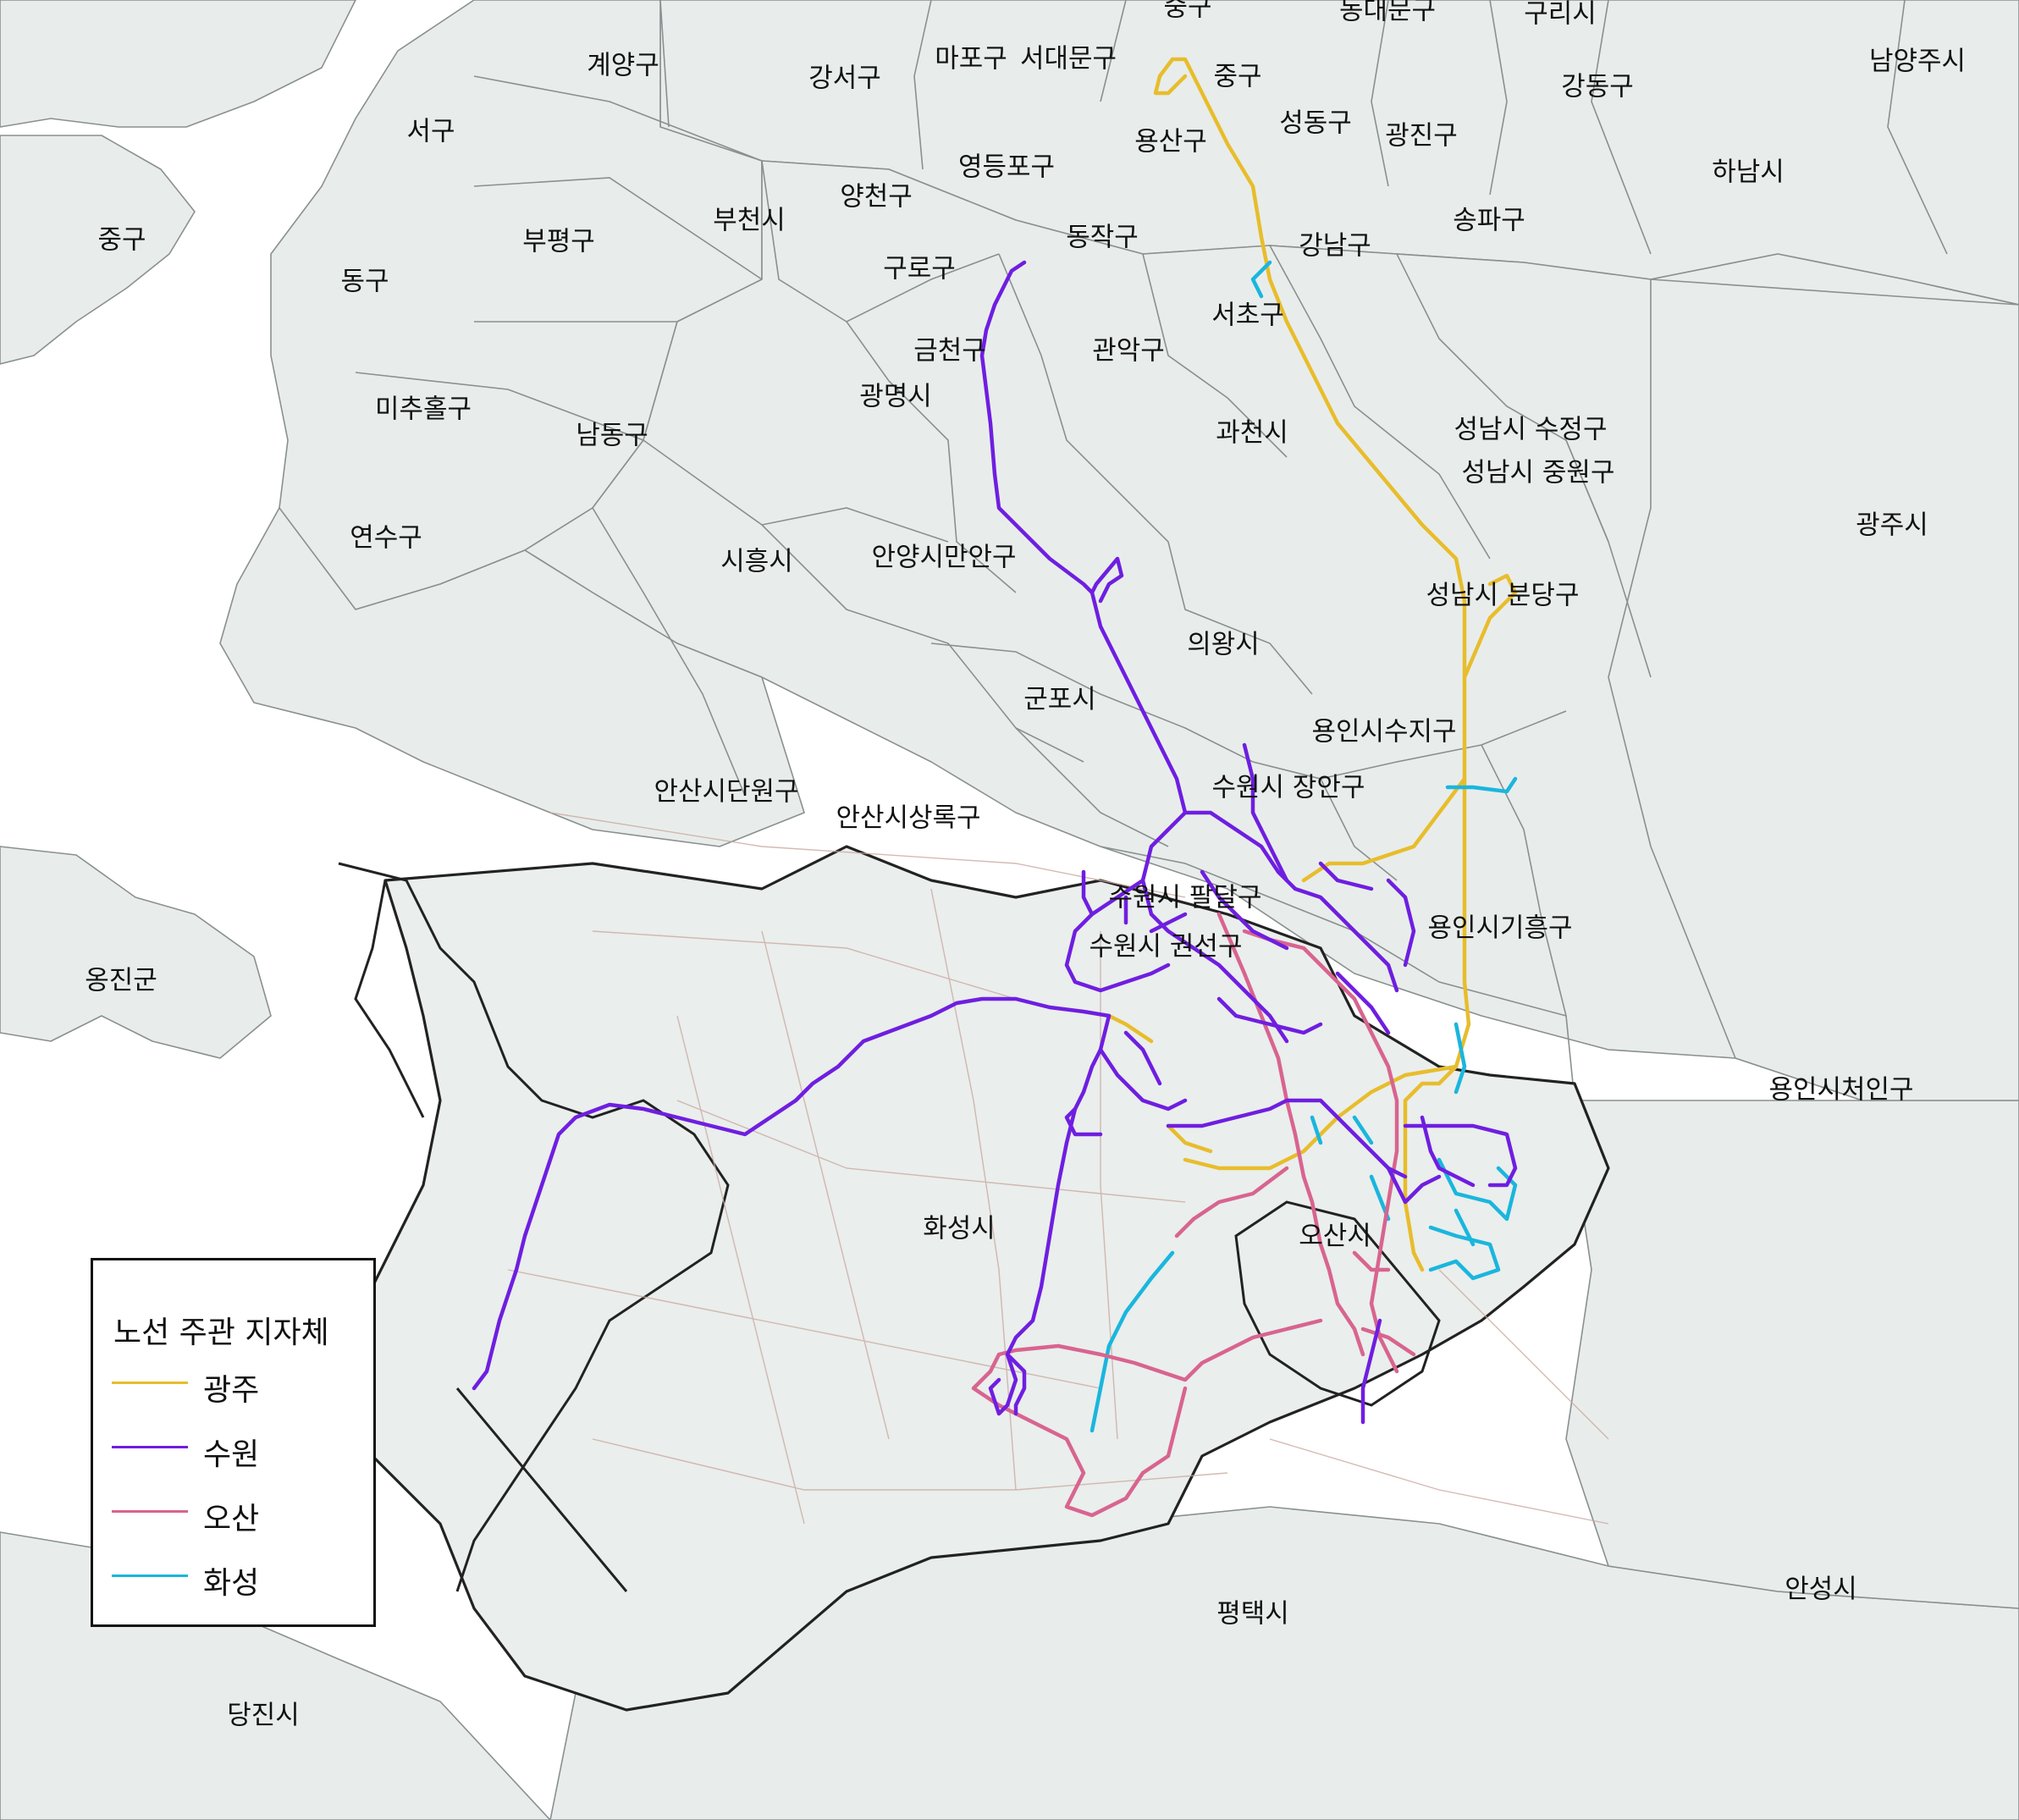 The width and height of the screenshot is (2019, 1820). I want to click on label-gwangju-city: 광주시, so click(1892, 525).